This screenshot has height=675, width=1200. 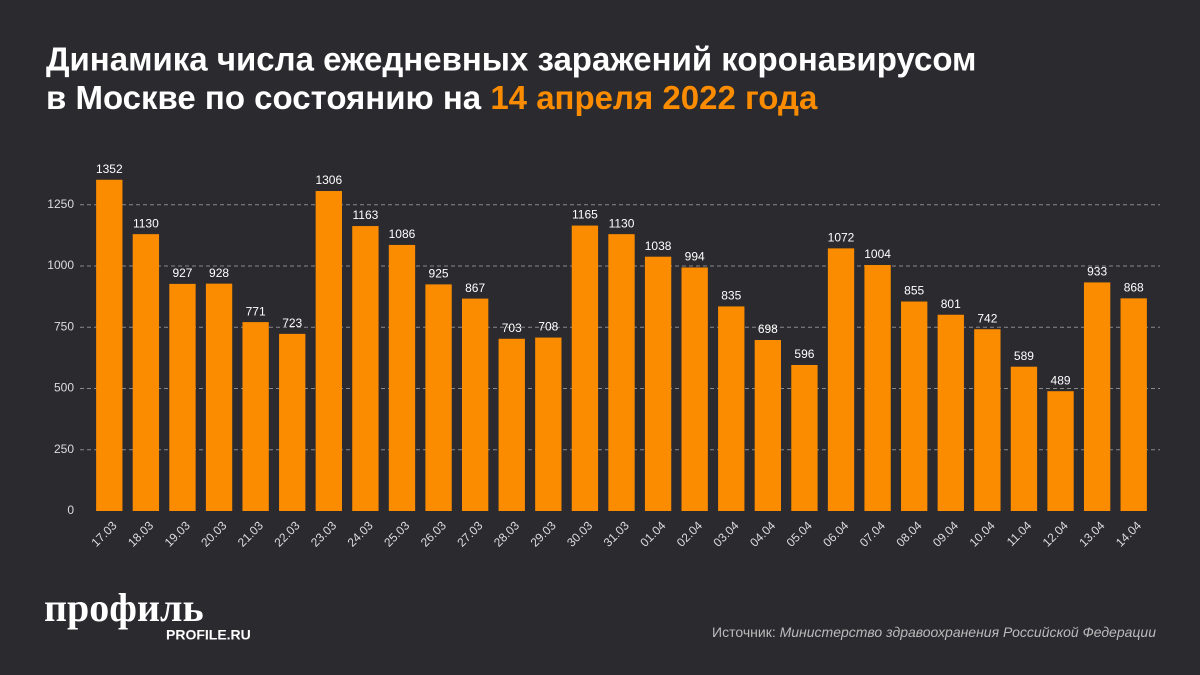 What do you see at coordinates (658, 246) in the screenshot?
I see `value-label: 1038` at bounding box center [658, 246].